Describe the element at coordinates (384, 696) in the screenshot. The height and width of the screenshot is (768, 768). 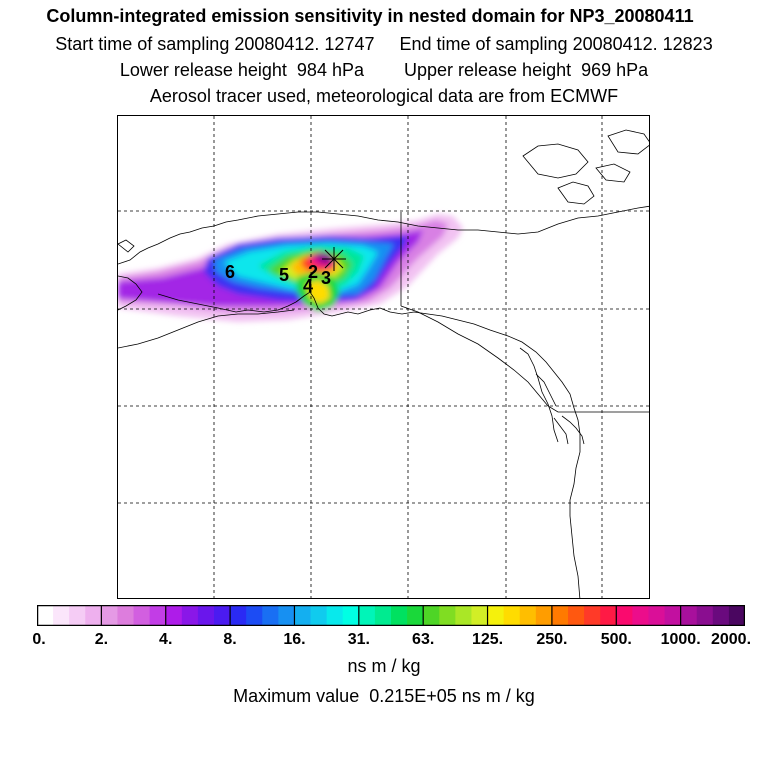
I see `maximum-value-text: Maximum value 0.215E+05 ns m / kg` at that location.